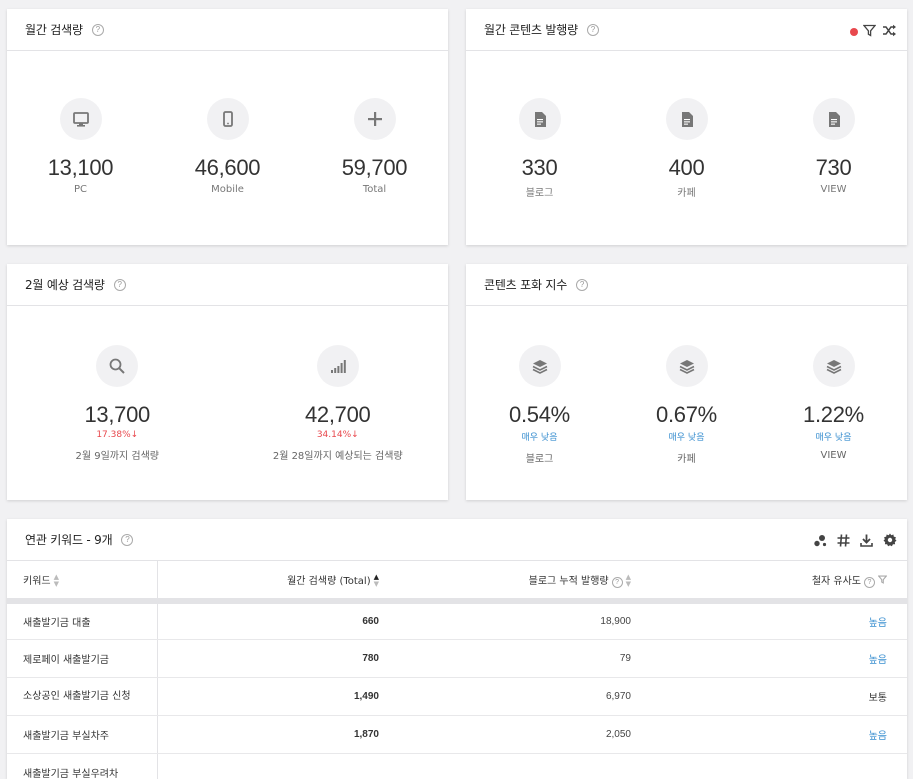  Describe the element at coordinates (777, 581) in the screenshot. I see `column-similarity: 철자 유사도?` at that location.